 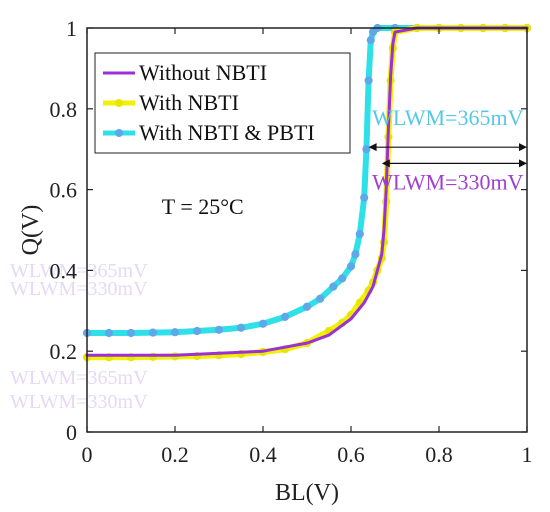 What do you see at coordinates (351, 454) in the screenshot?
I see `x-tick-label: 0.6` at bounding box center [351, 454].